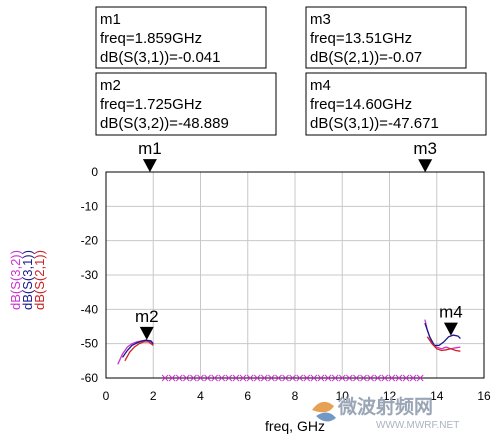 The height and width of the screenshot is (442, 500). I want to click on marker-label: m2, so click(147, 316).